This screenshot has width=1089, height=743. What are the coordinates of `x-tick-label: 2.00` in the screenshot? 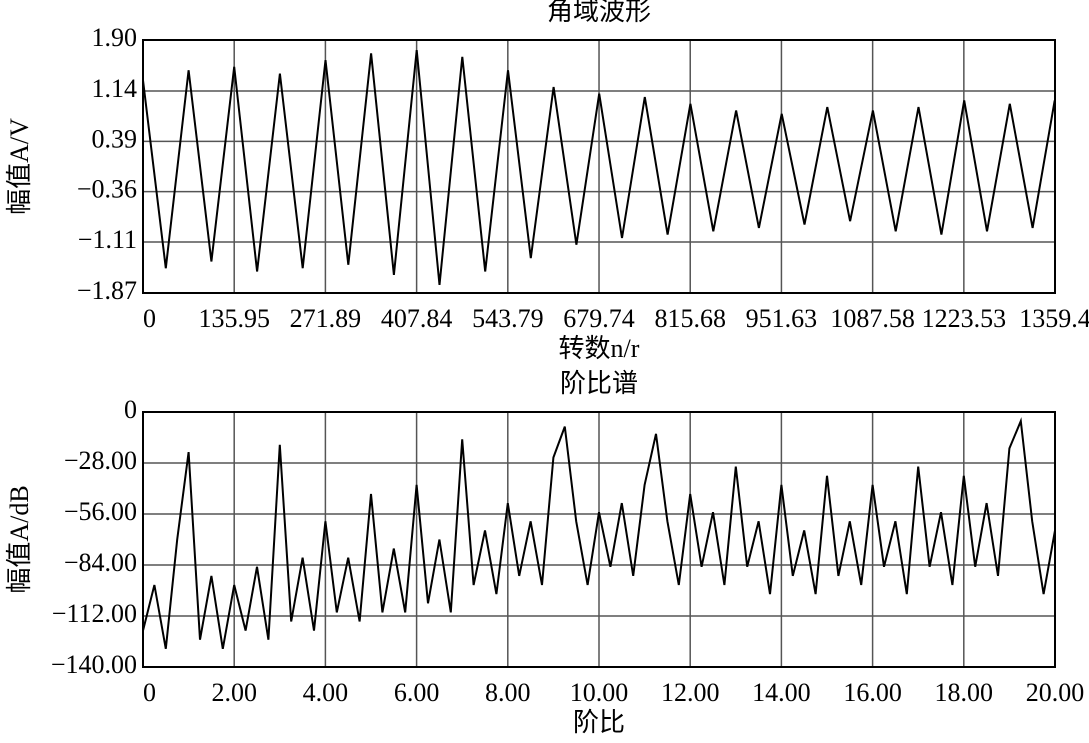 It's located at (234, 692).